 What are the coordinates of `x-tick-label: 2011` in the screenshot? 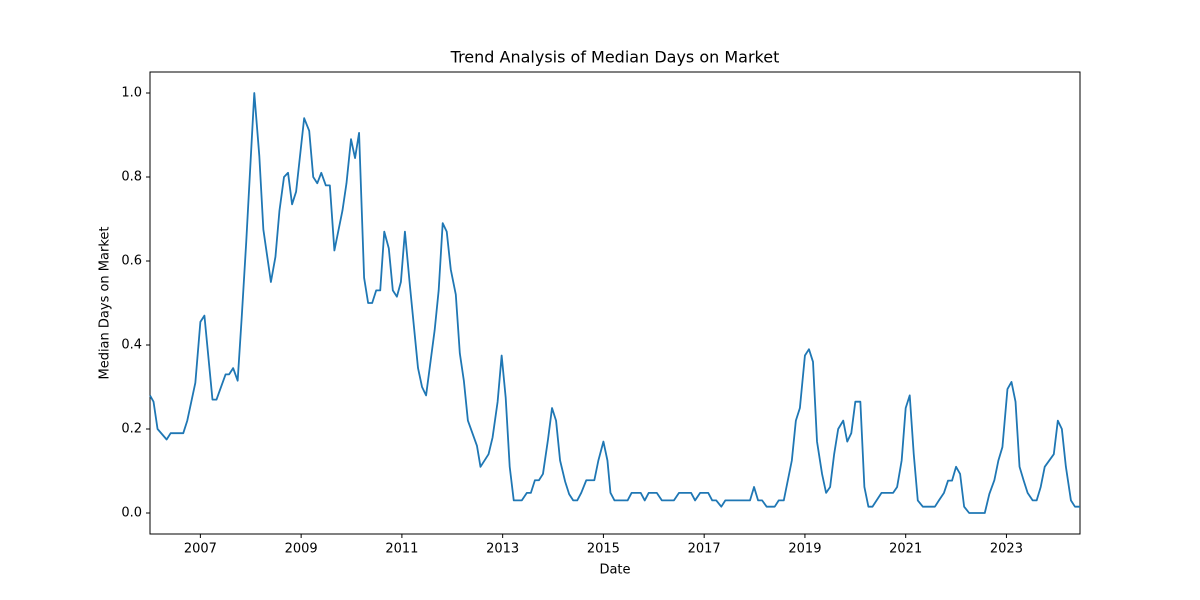 It's located at (401, 549).